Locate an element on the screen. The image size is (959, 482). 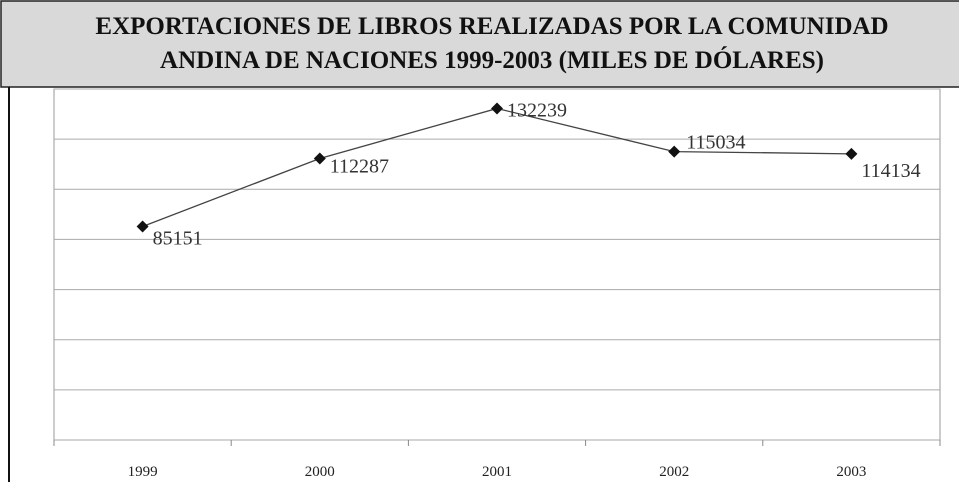
data-label: 85151 is located at coordinates (178, 239).